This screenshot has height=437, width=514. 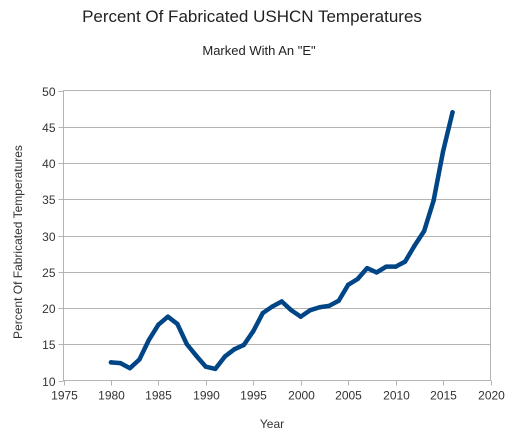 What do you see at coordinates (187, 344) in the screenshot?
I see `data-point-1988` at bounding box center [187, 344].